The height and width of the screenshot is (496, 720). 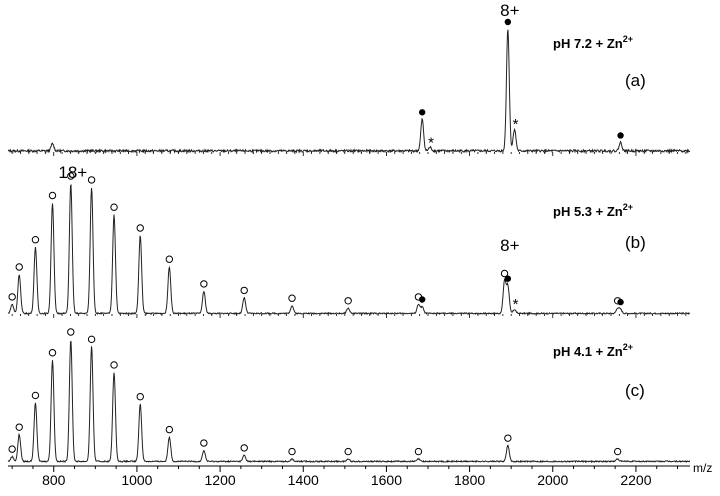 What do you see at coordinates (136, 480) in the screenshot?
I see `x-tick-label: 1000` at bounding box center [136, 480].